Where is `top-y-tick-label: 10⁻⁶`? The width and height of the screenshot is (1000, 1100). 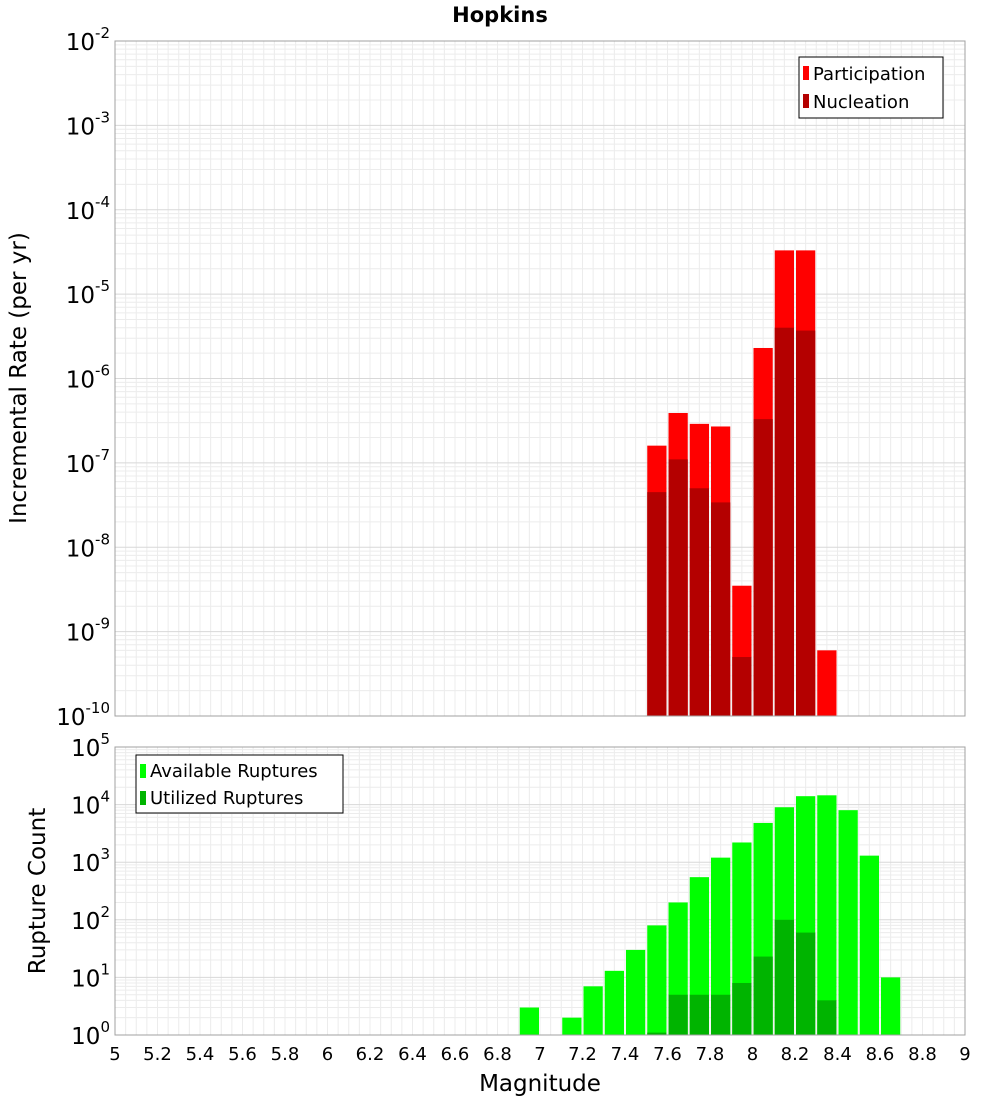
top-y-tick-label: 10⁻⁶ is located at coordinates (88, 378).